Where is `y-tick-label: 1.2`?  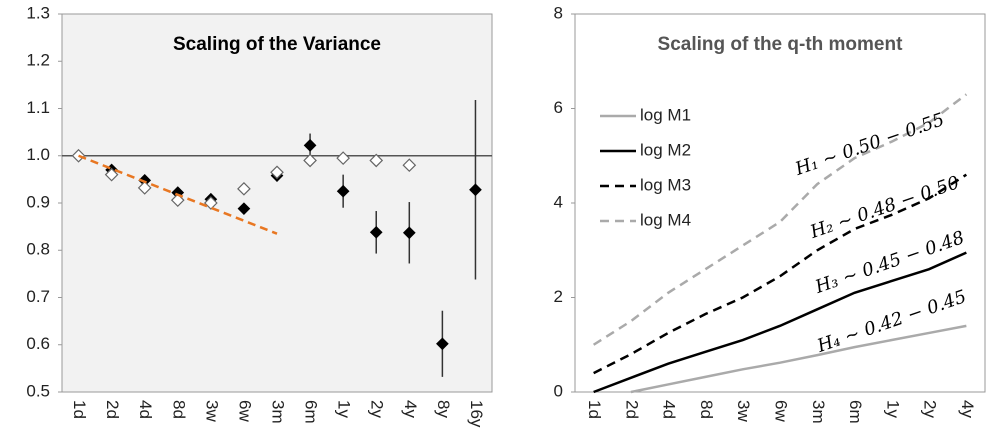
y-tick-label: 1.2 is located at coordinates (38, 60).